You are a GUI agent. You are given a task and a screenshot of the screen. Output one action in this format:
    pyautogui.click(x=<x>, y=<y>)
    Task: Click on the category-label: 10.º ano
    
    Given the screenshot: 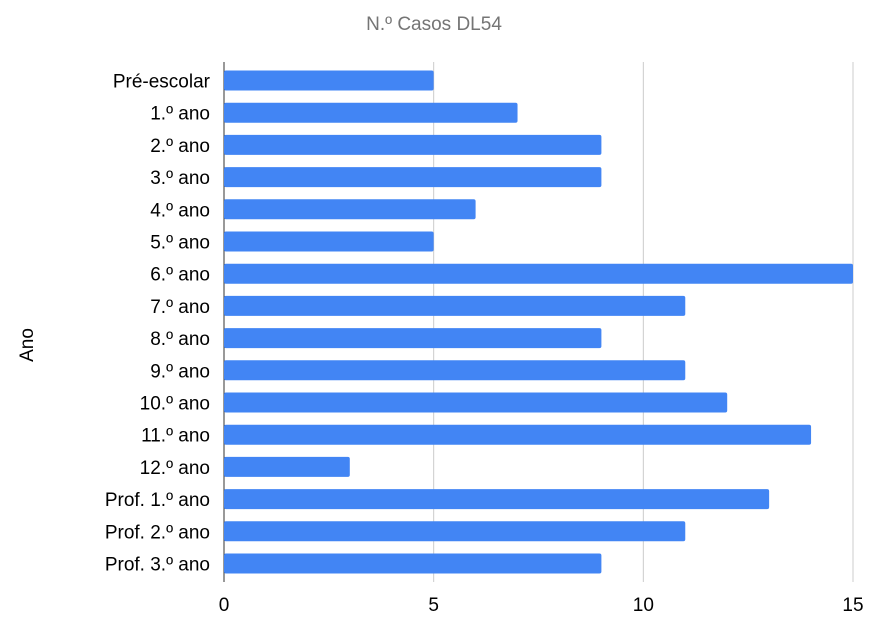 What is the action you would take?
    pyautogui.click(x=175, y=404)
    